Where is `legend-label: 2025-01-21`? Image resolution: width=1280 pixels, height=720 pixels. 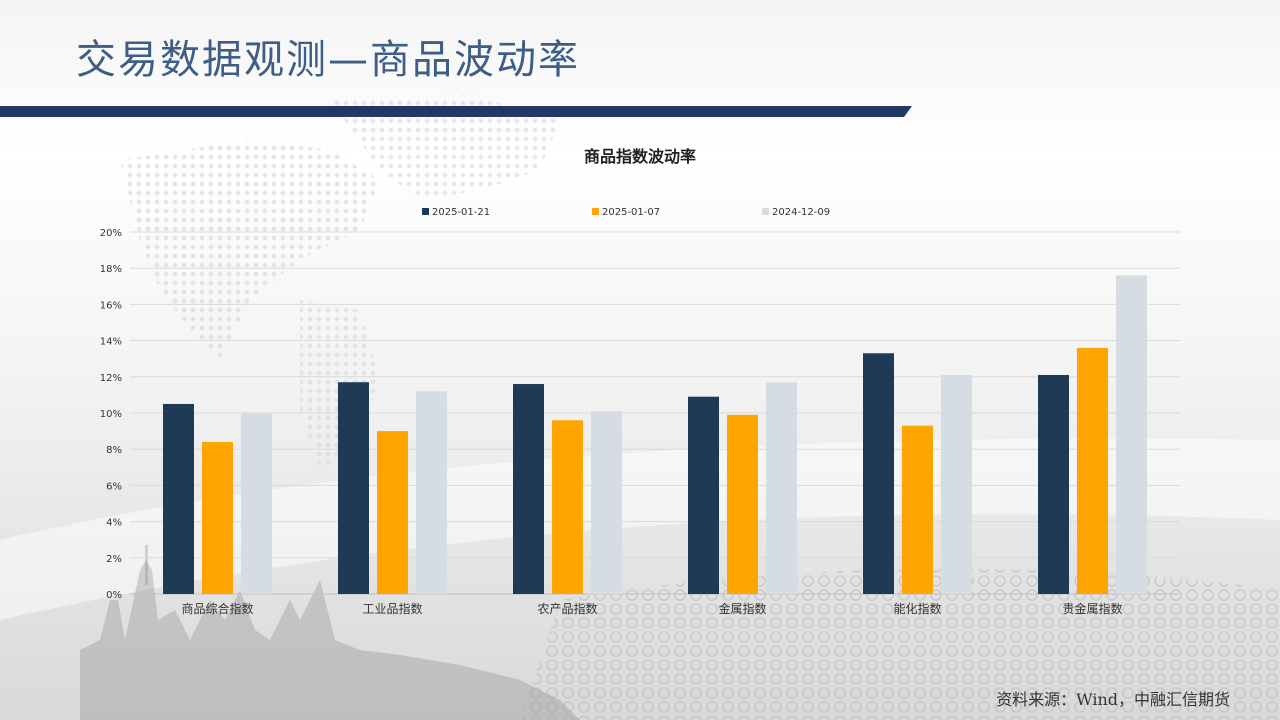
legend-label: 2025-01-21 is located at coordinates (461, 212).